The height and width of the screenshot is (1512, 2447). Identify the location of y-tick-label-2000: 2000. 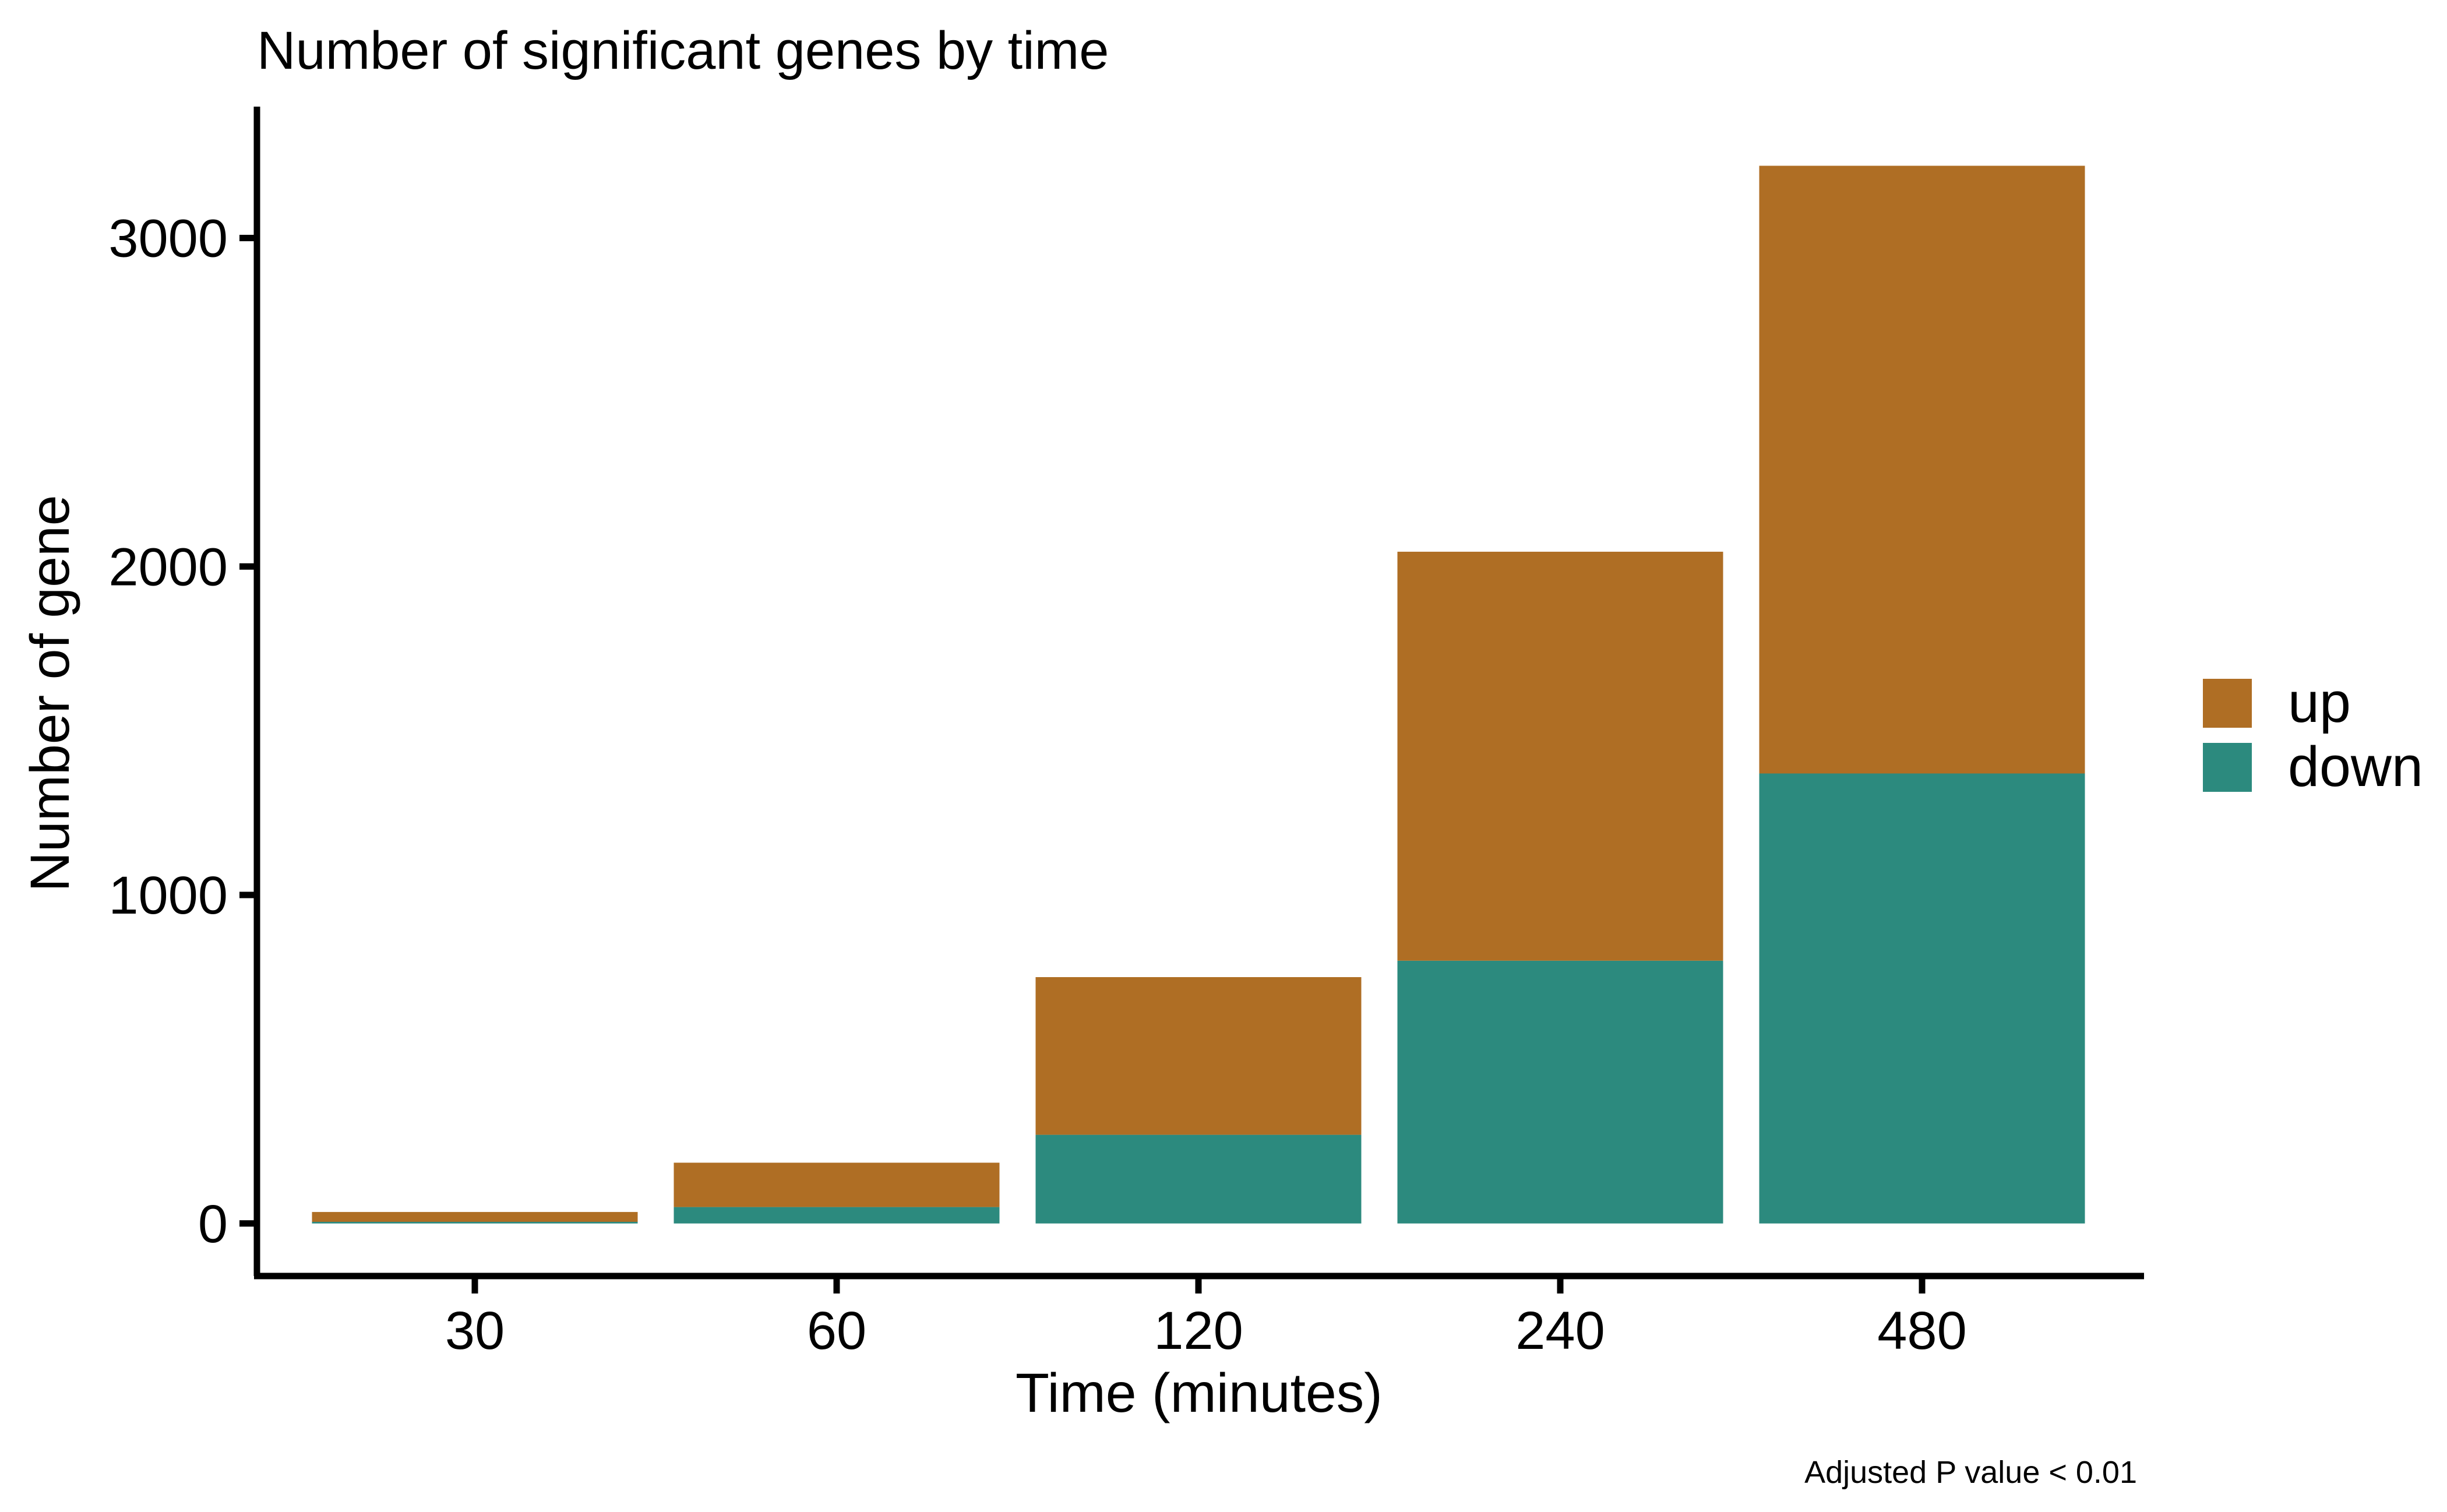
(168, 567).